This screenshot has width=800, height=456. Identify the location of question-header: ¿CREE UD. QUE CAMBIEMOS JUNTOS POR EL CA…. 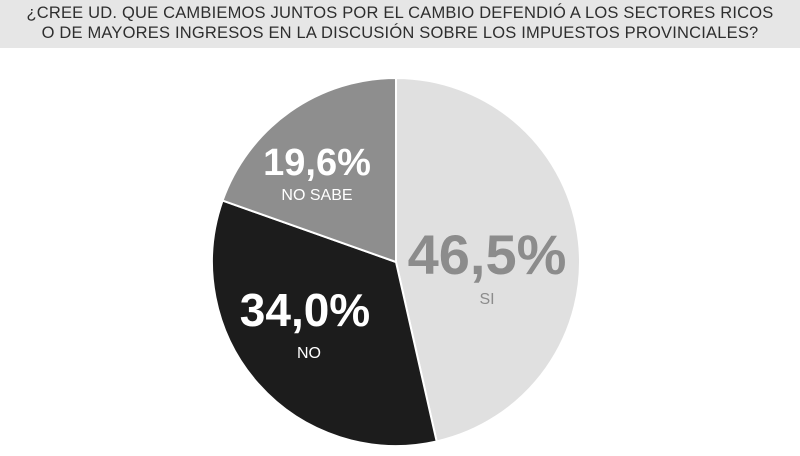
(400, 24).